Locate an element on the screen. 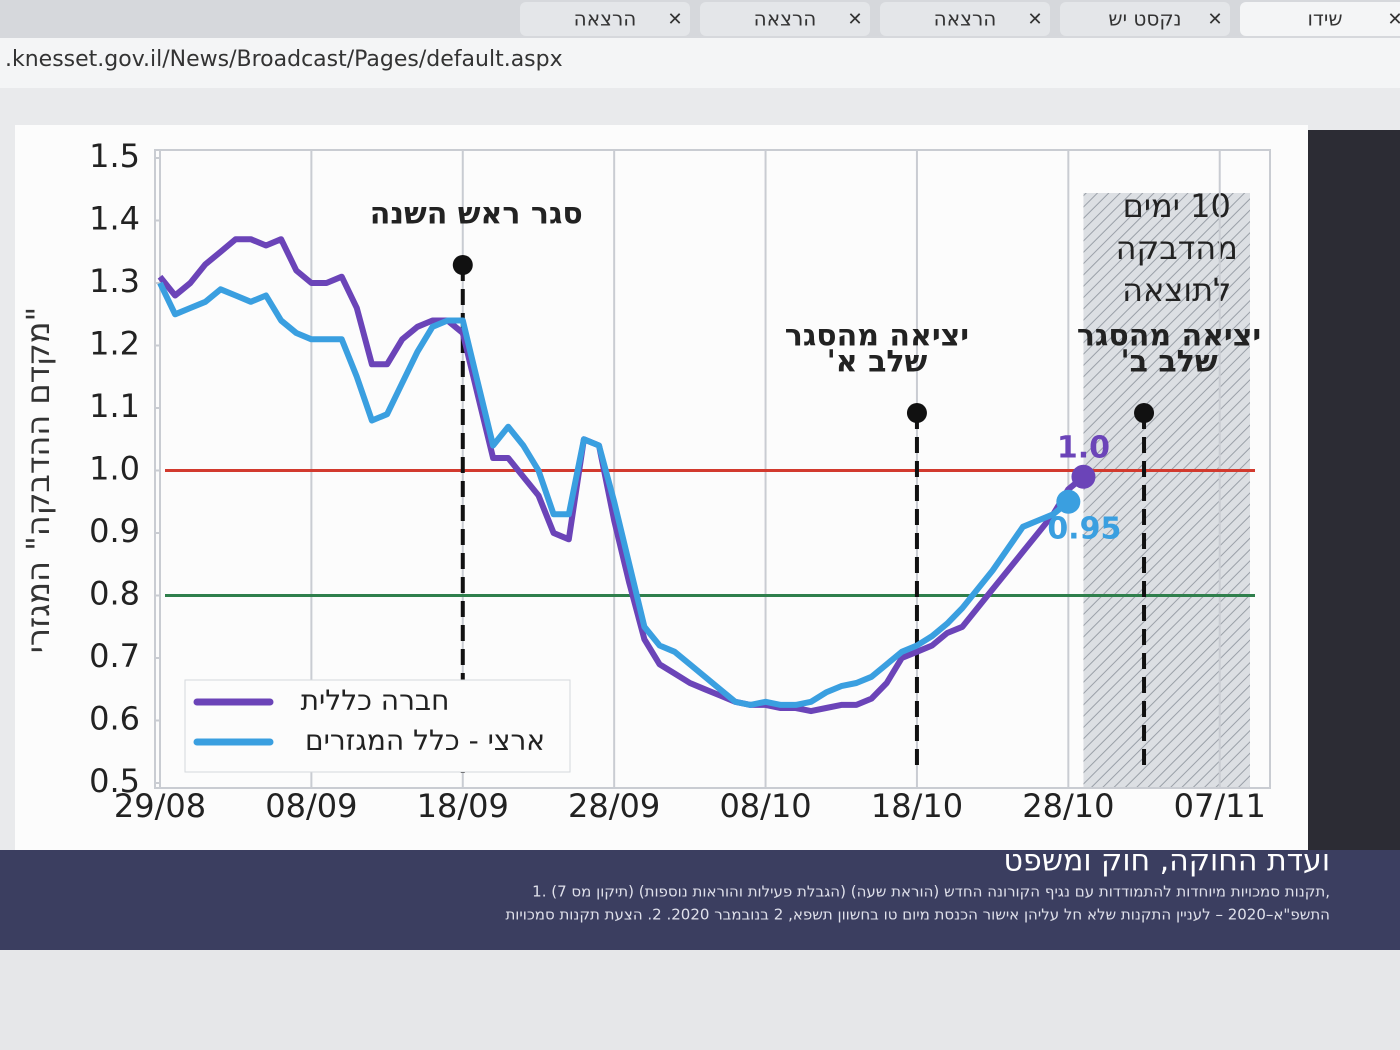  footer-title: ועדת החוקה, חוק ומשפט is located at coordinates (1167, 861).